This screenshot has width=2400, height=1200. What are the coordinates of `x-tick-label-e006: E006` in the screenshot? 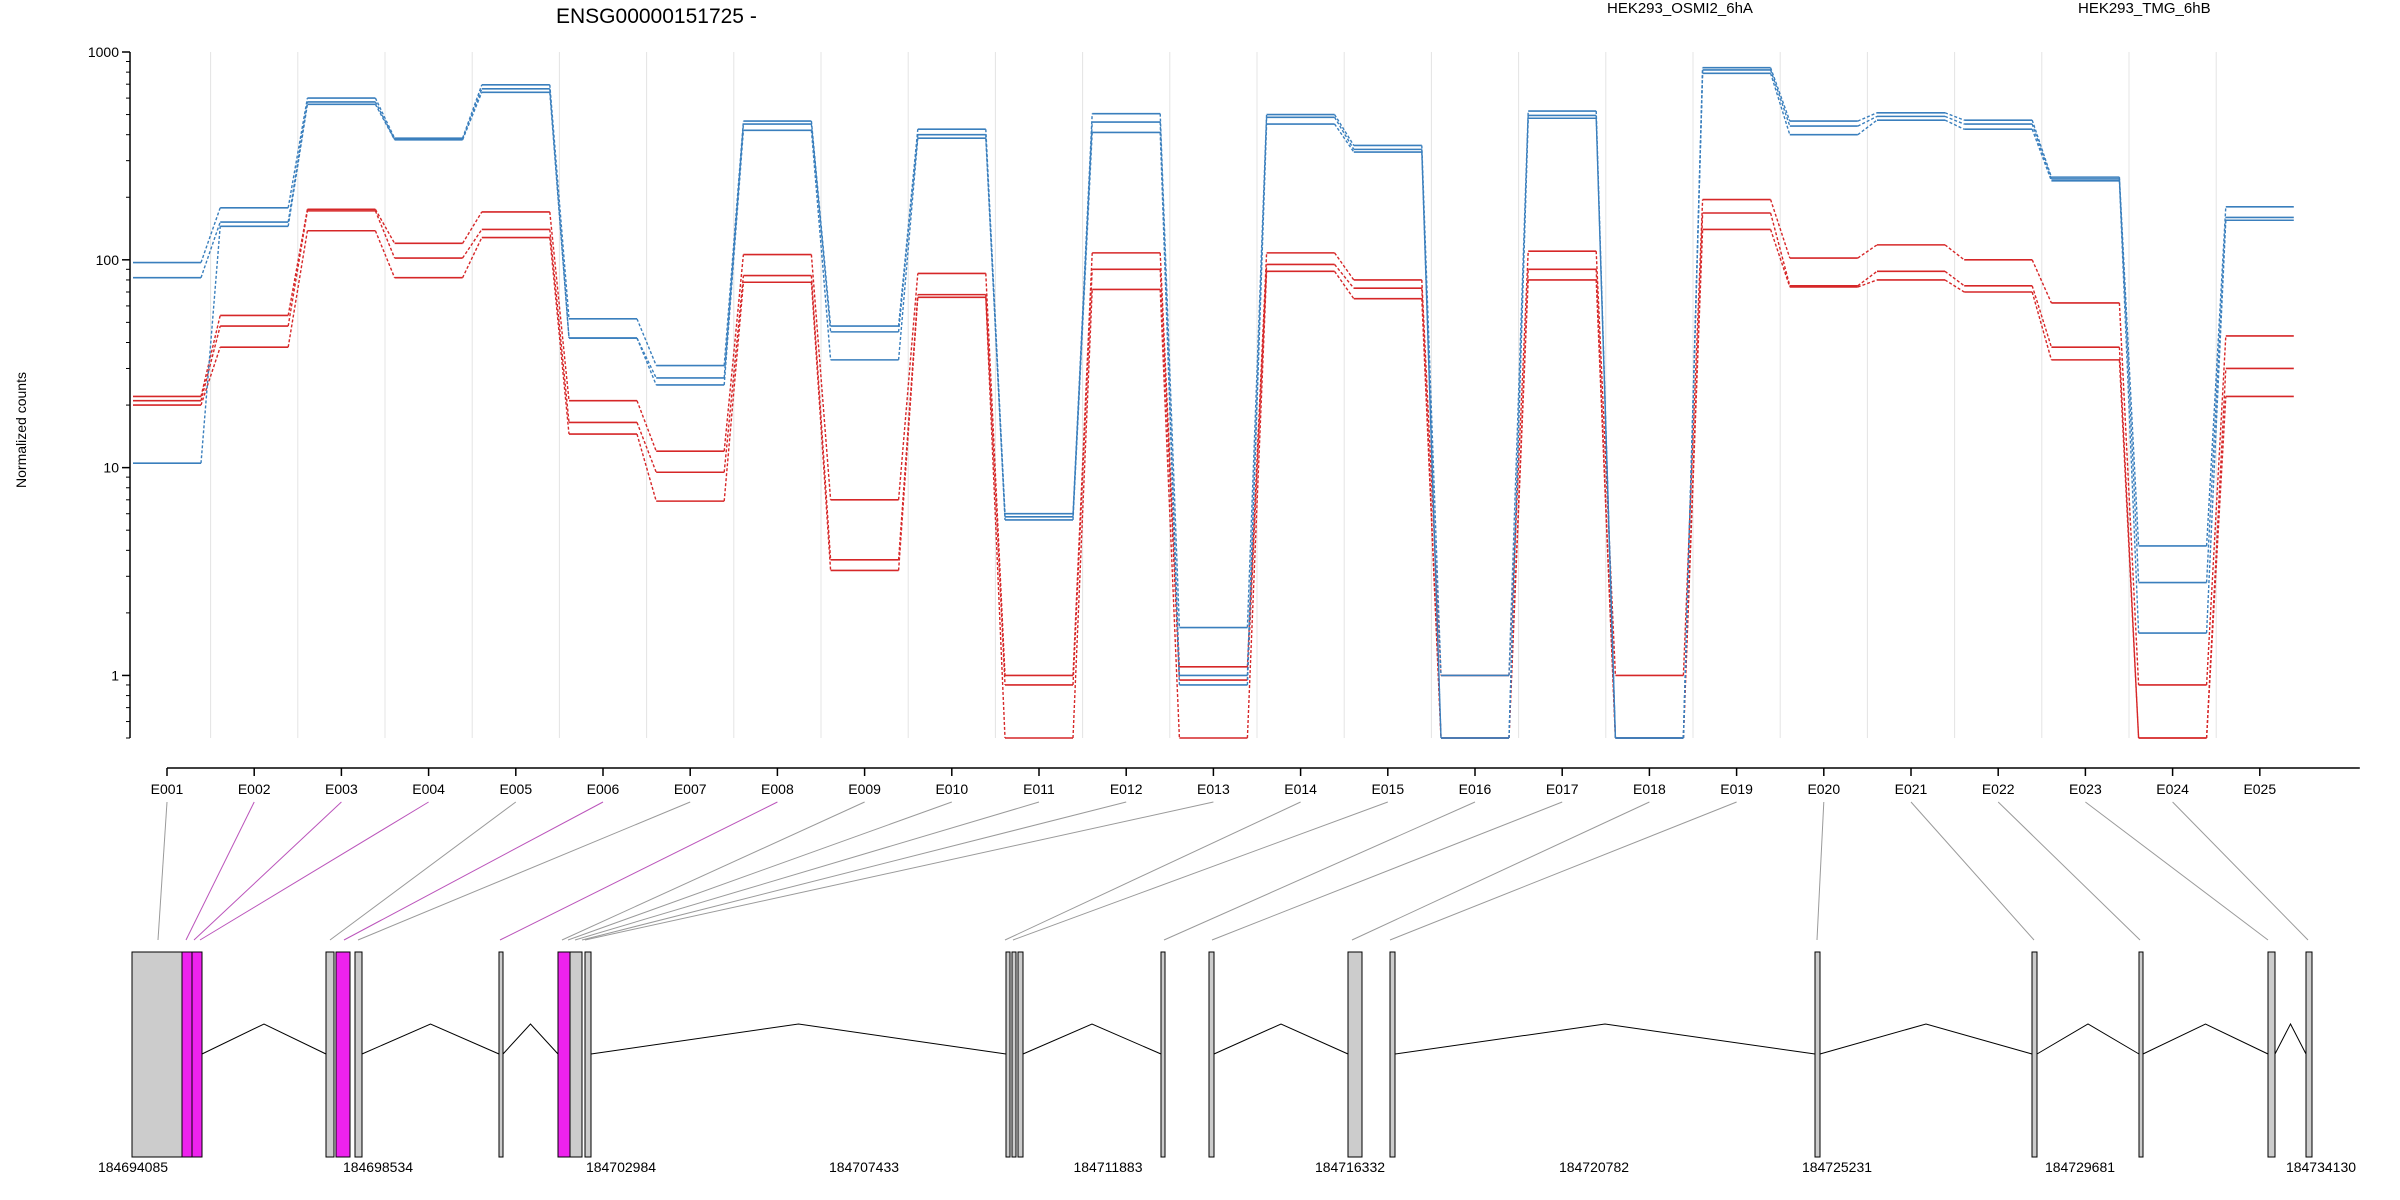 It's located at (603, 789).